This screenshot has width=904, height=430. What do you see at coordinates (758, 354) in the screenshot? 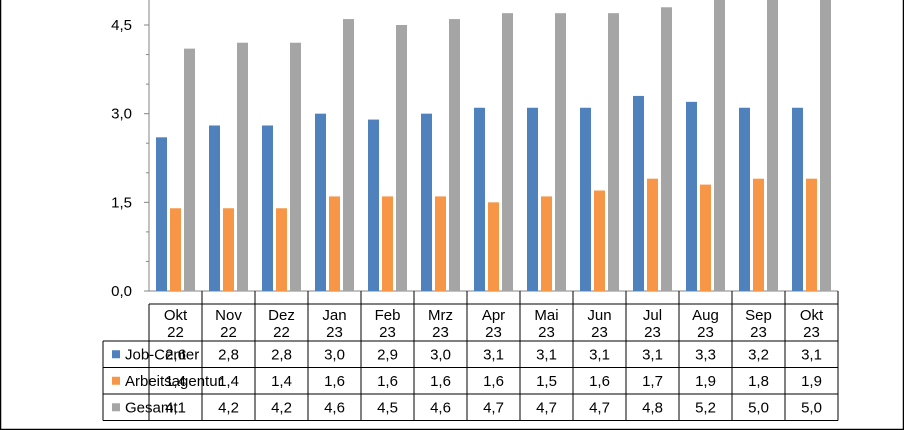
I see `table-value: 3,2` at bounding box center [758, 354].